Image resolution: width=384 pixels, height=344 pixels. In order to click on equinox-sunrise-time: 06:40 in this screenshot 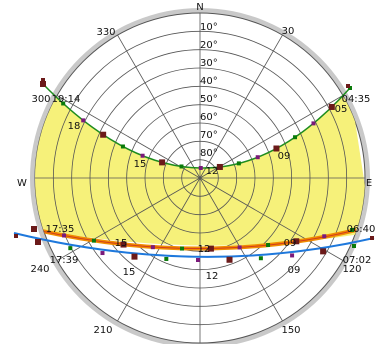, I will do `click(361, 229)`.